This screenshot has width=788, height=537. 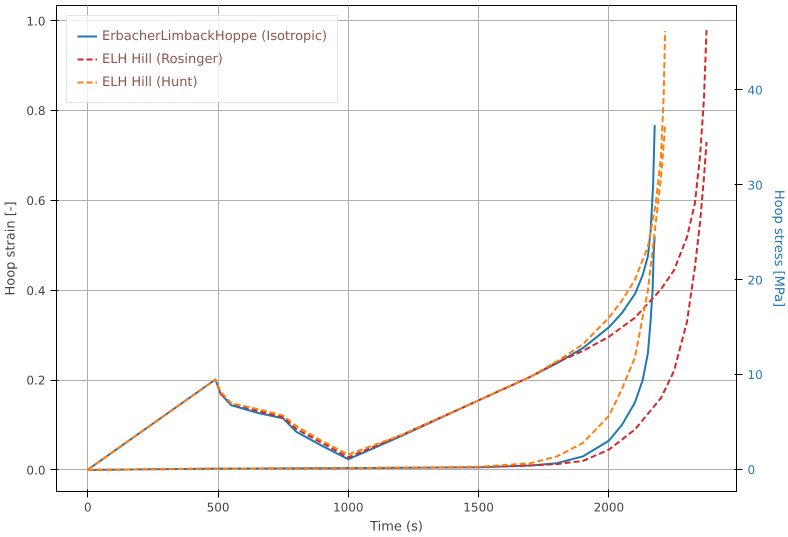 I want to click on x-tick-label: 1500, so click(x=478, y=507).